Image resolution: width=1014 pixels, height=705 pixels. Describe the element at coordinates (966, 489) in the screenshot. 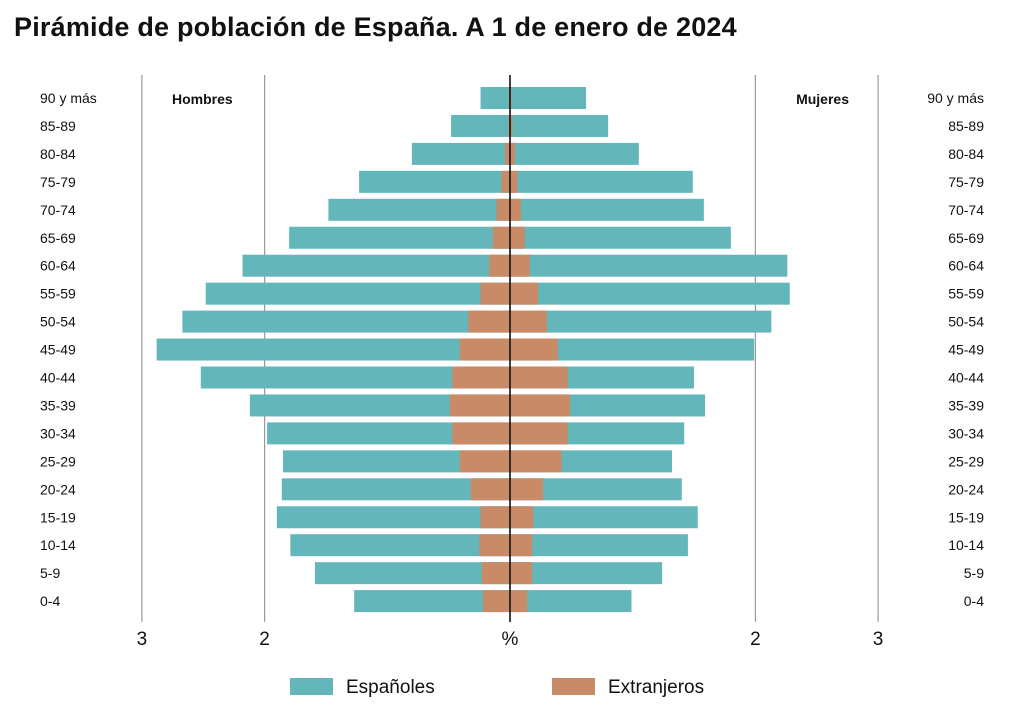

I see `age-label-right-14: 20-24` at that location.